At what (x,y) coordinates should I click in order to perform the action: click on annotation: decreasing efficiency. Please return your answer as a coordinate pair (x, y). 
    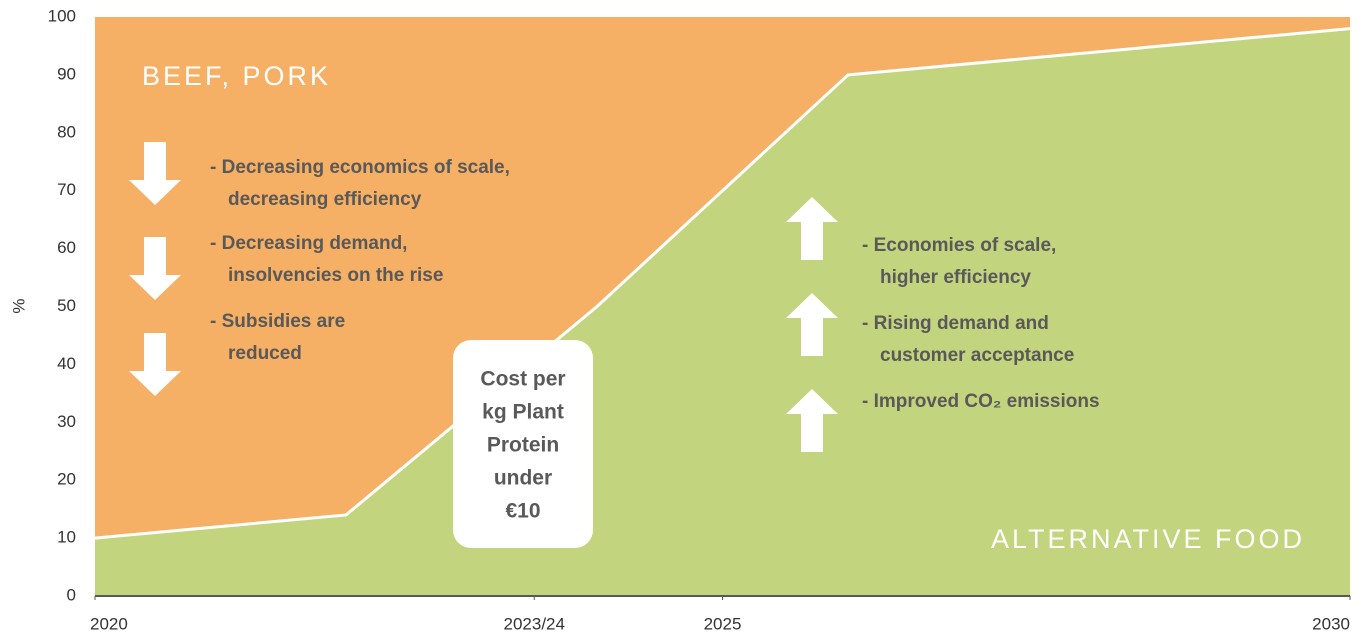
    Looking at the image, I should click on (325, 199).